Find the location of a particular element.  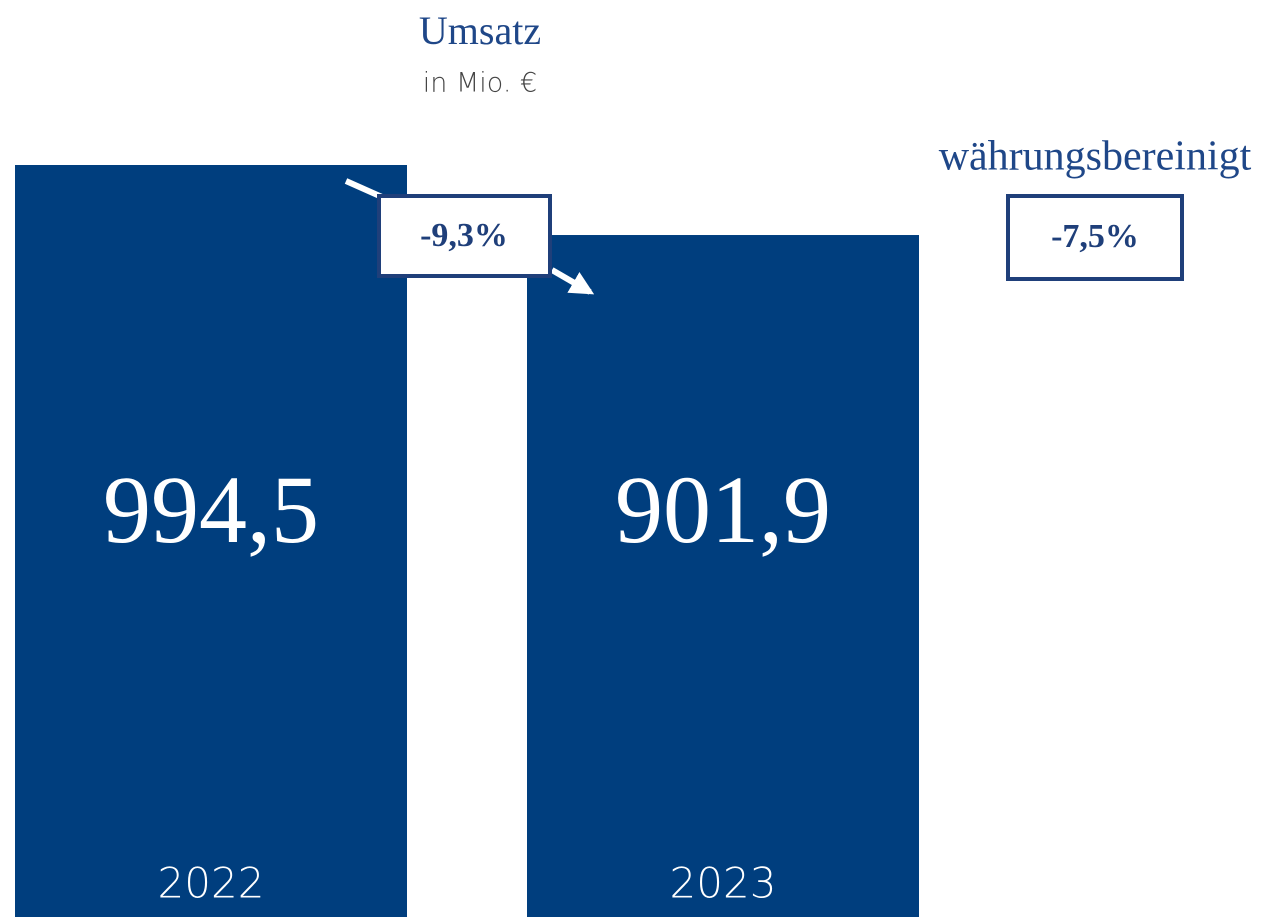

arrow-line is located at coordinates (364, 189).